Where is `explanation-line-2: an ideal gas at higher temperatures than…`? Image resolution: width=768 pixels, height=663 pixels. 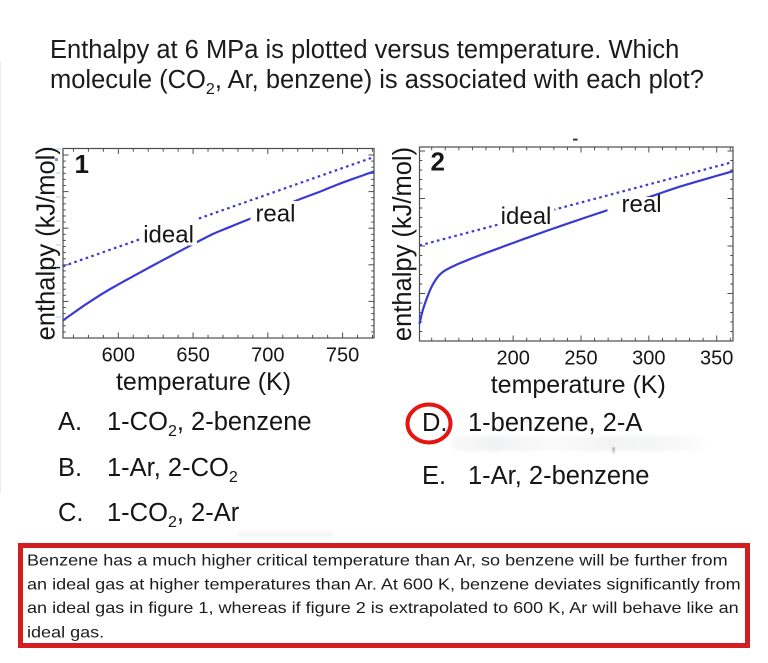
explanation-line-2: an ideal gas at higher temperatures than… is located at coordinates (384, 584).